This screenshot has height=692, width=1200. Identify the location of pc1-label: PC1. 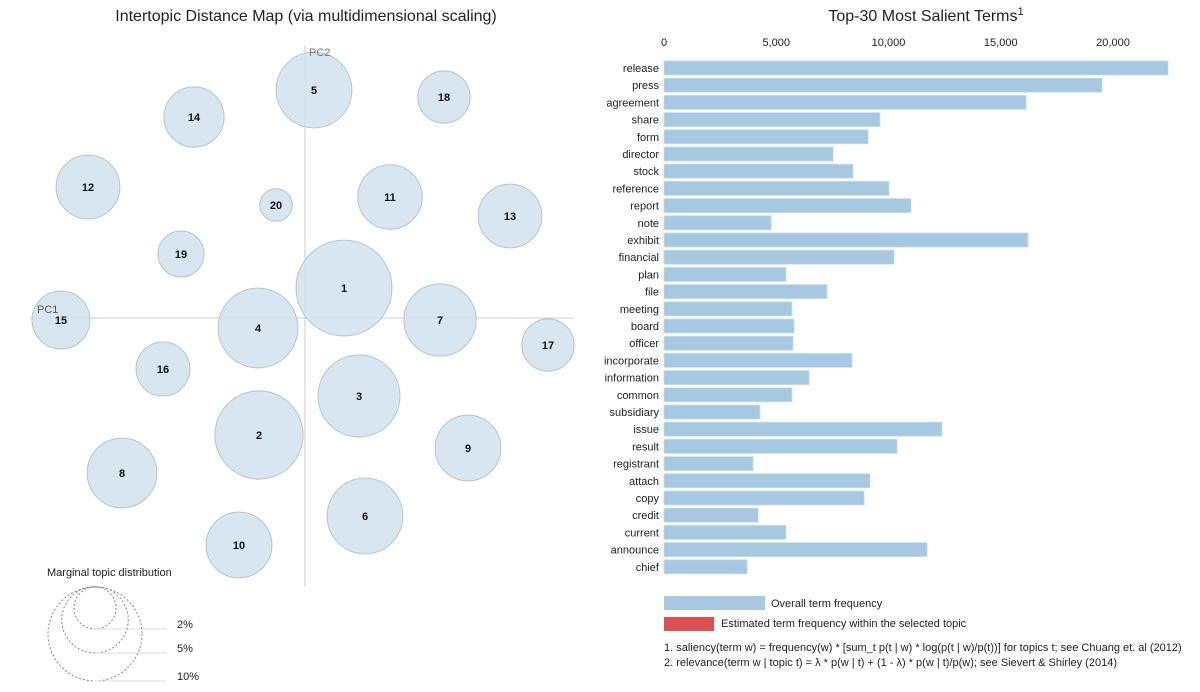
(47, 310).